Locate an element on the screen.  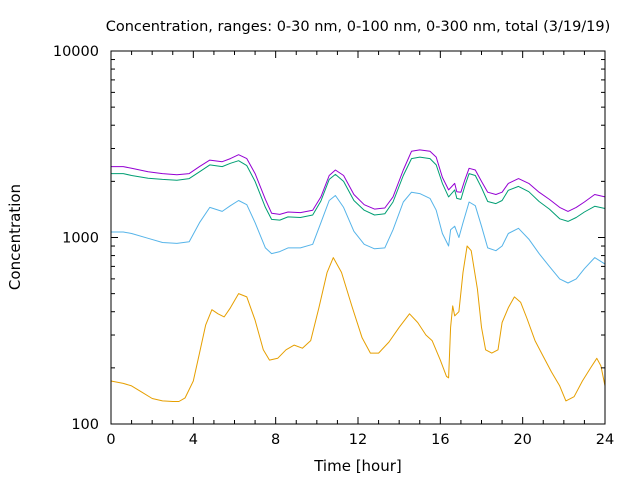
y-axis-label: Concentration is located at coordinates (15, 237).